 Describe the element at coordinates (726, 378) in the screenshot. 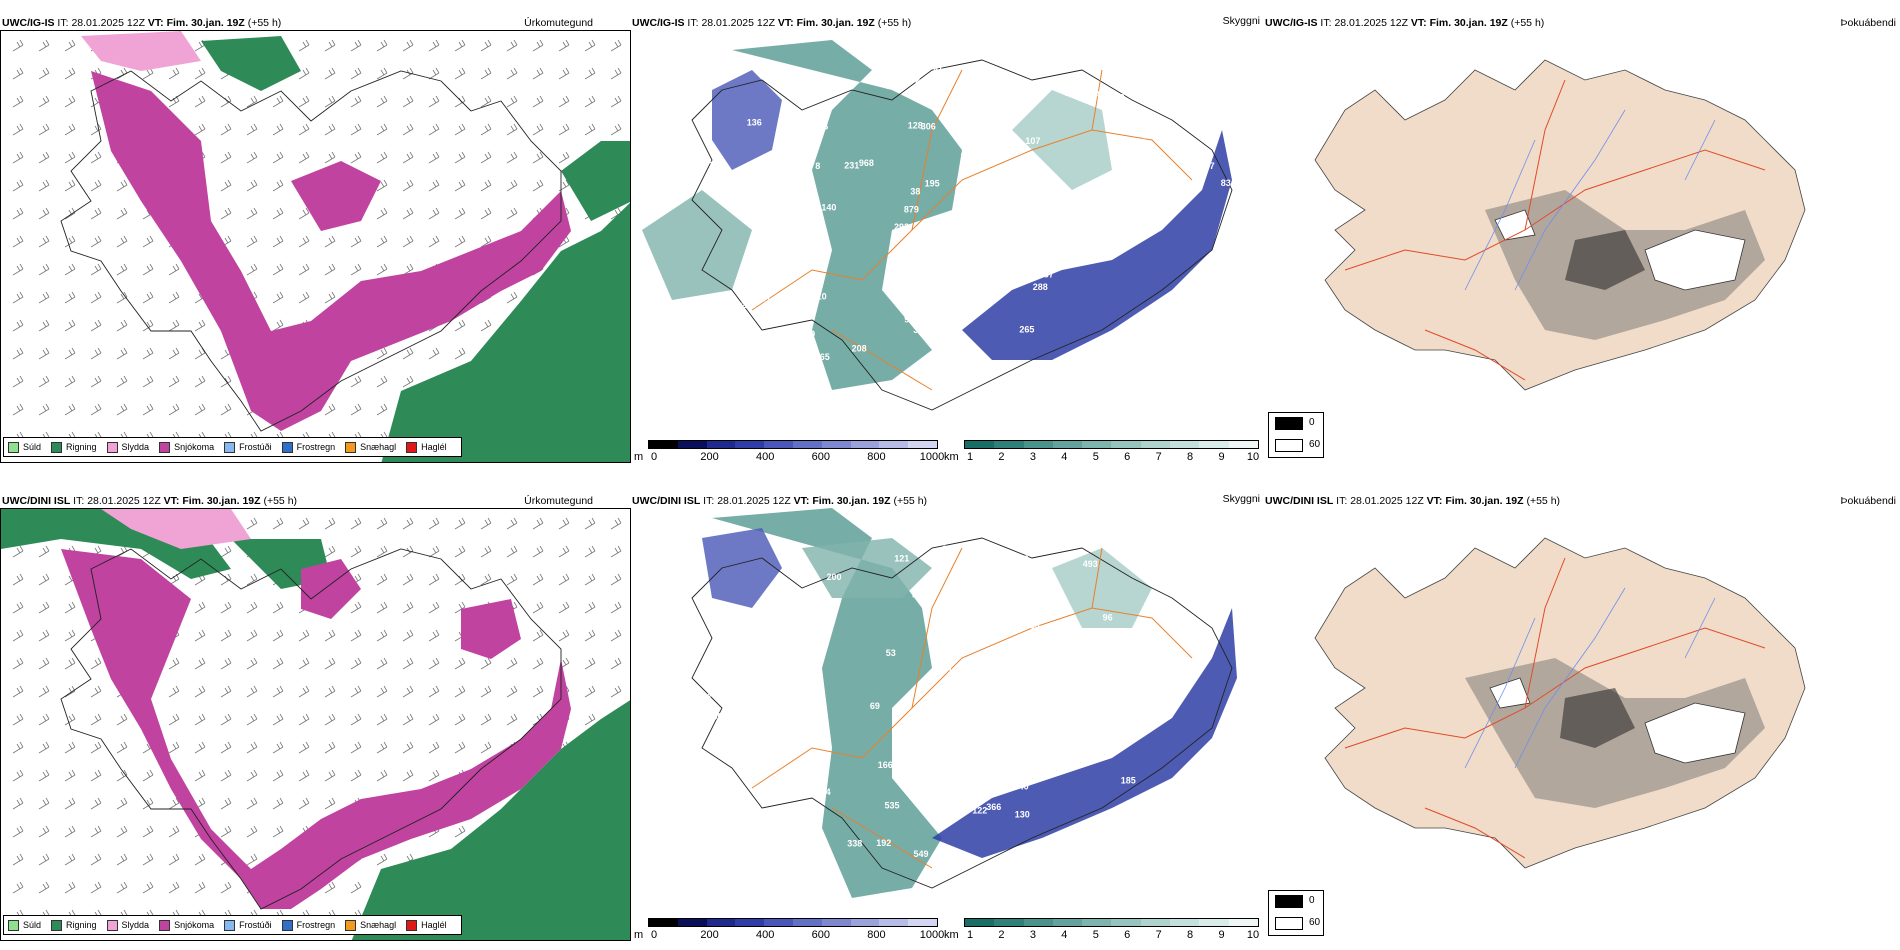

I see `cloud-base-value: 530` at that location.